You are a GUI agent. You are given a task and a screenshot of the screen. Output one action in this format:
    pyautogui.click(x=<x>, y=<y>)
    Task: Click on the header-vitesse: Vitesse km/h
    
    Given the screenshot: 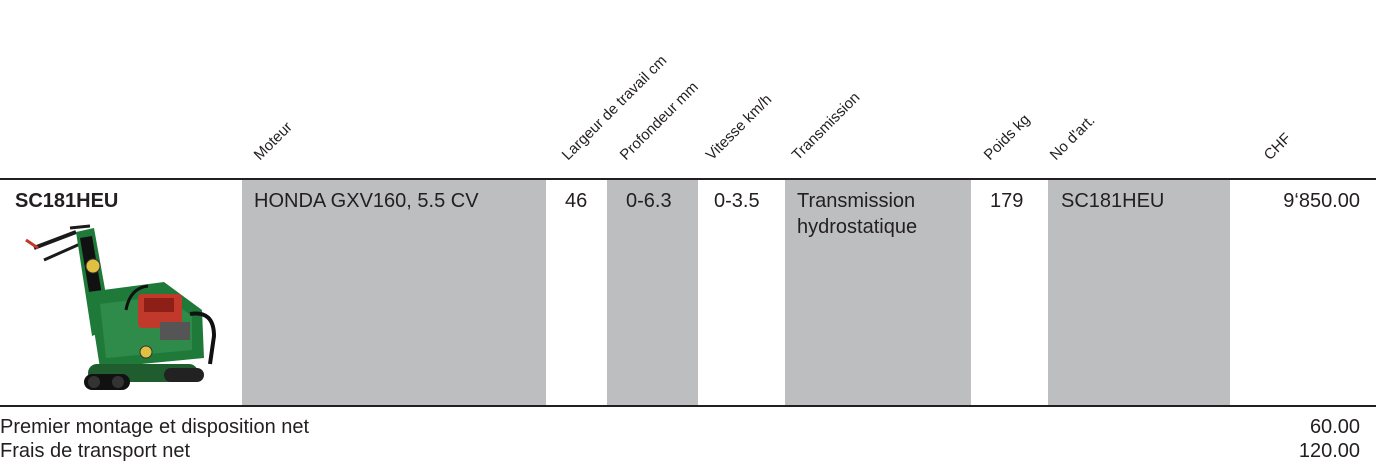 What is the action you would take?
    pyautogui.click(x=739, y=127)
    